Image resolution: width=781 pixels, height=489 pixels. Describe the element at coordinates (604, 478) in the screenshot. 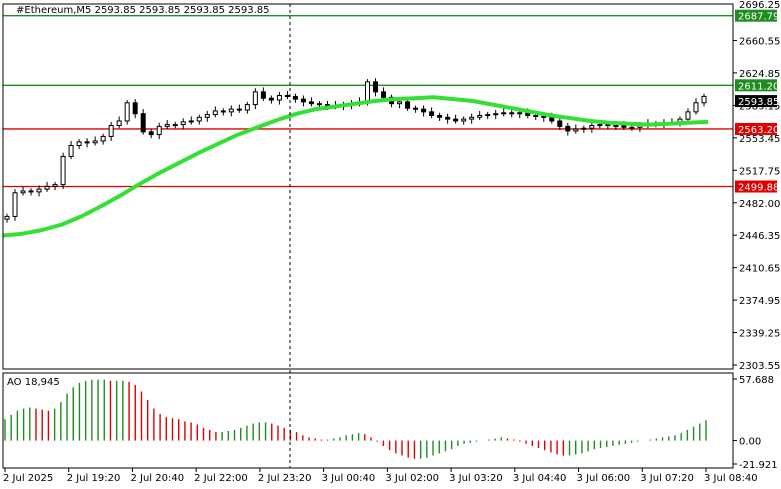

I see `x-tick-label: 3 Jul 06:00` at that location.